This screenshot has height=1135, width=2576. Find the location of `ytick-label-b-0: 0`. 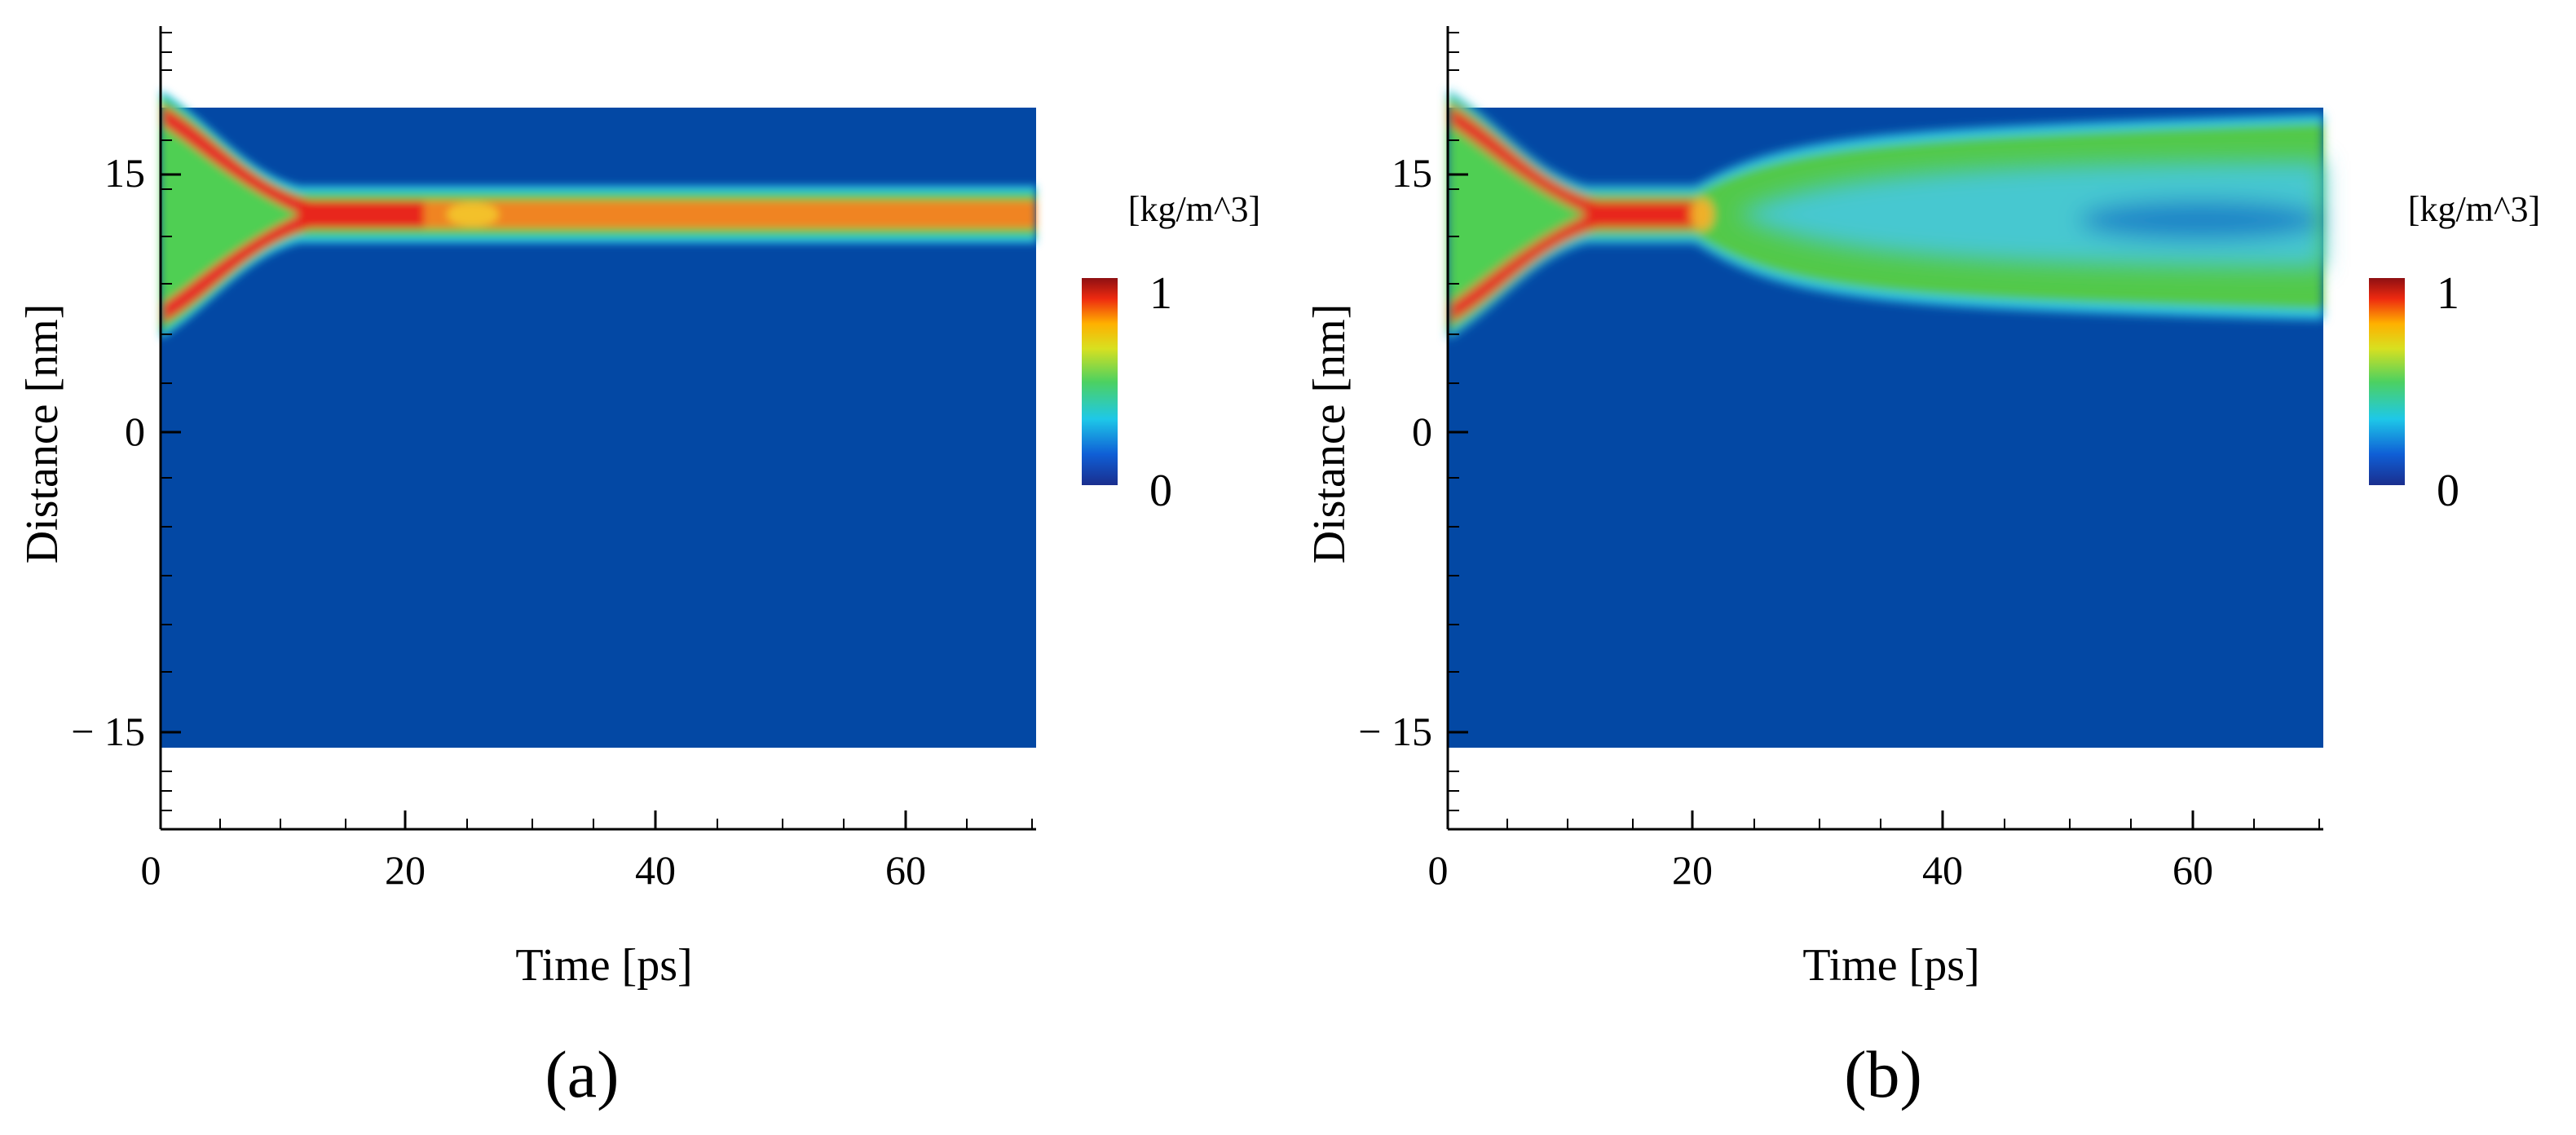

ytick-label-b-0: 0 is located at coordinates (1422, 431).